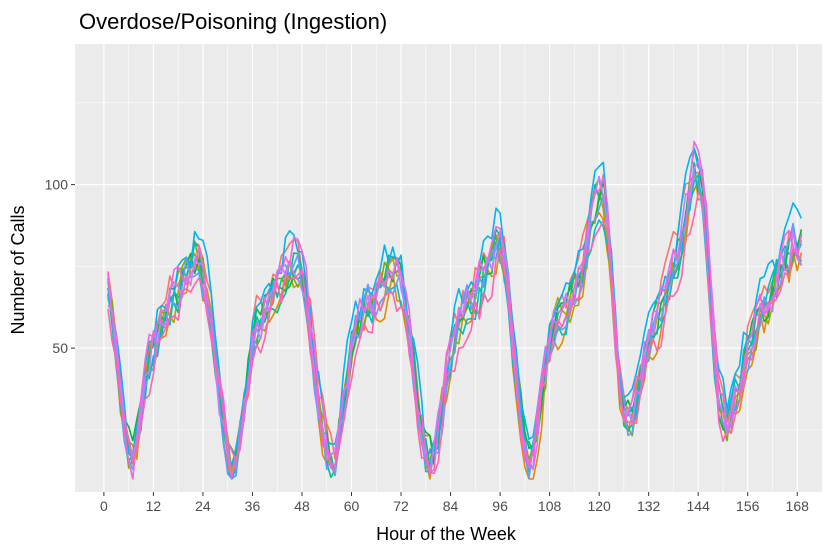 This screenshot has height=554, width=830. Describe the element at coordinates (748, 506) in the screenshot. I see `x-tick-label: 156` at that location.